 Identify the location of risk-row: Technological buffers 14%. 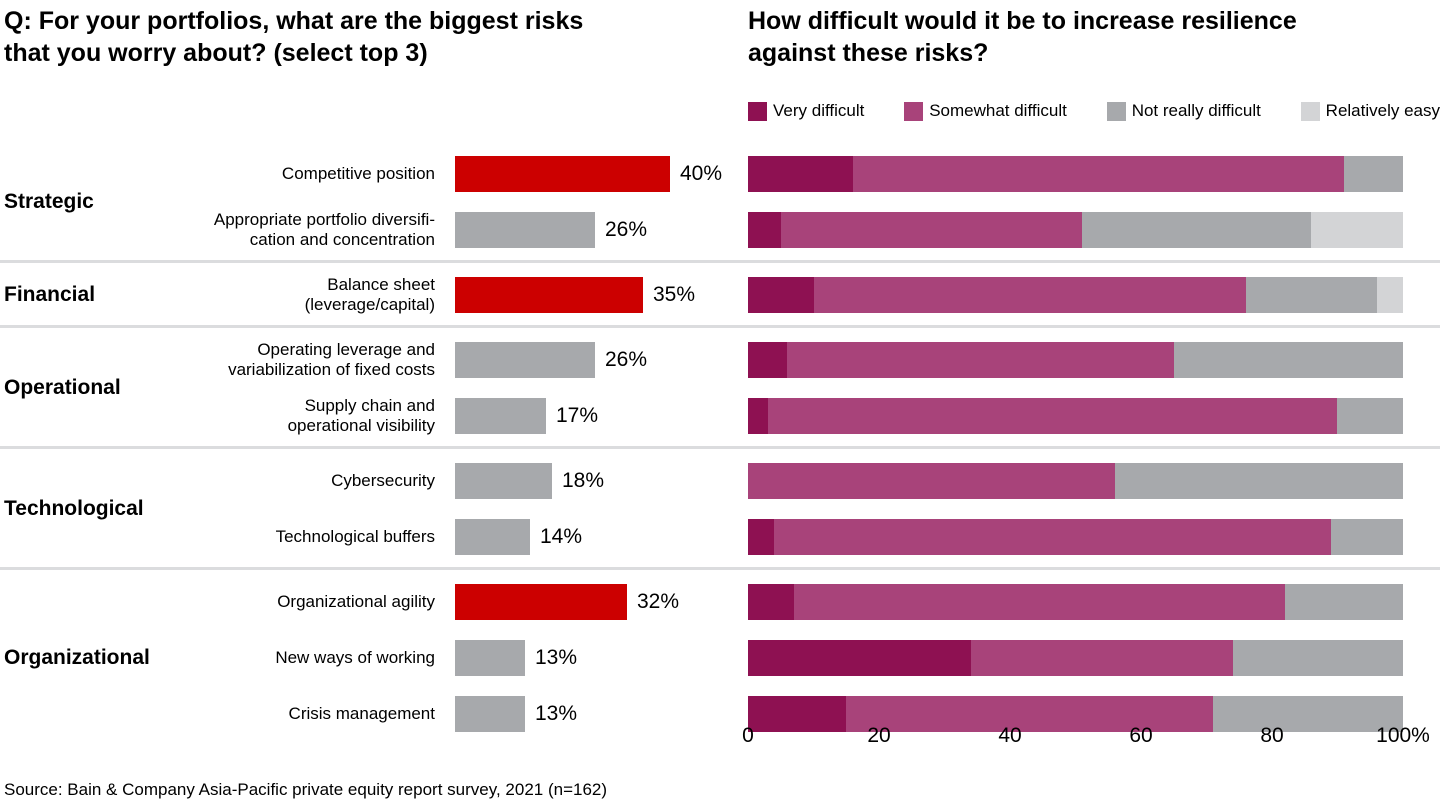
(817, 537).